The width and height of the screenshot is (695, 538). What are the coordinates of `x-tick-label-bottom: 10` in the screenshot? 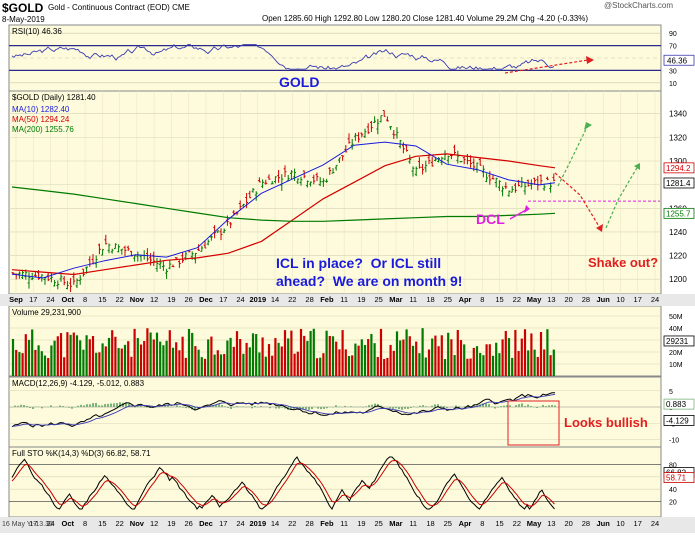 It's located at (620, 523).